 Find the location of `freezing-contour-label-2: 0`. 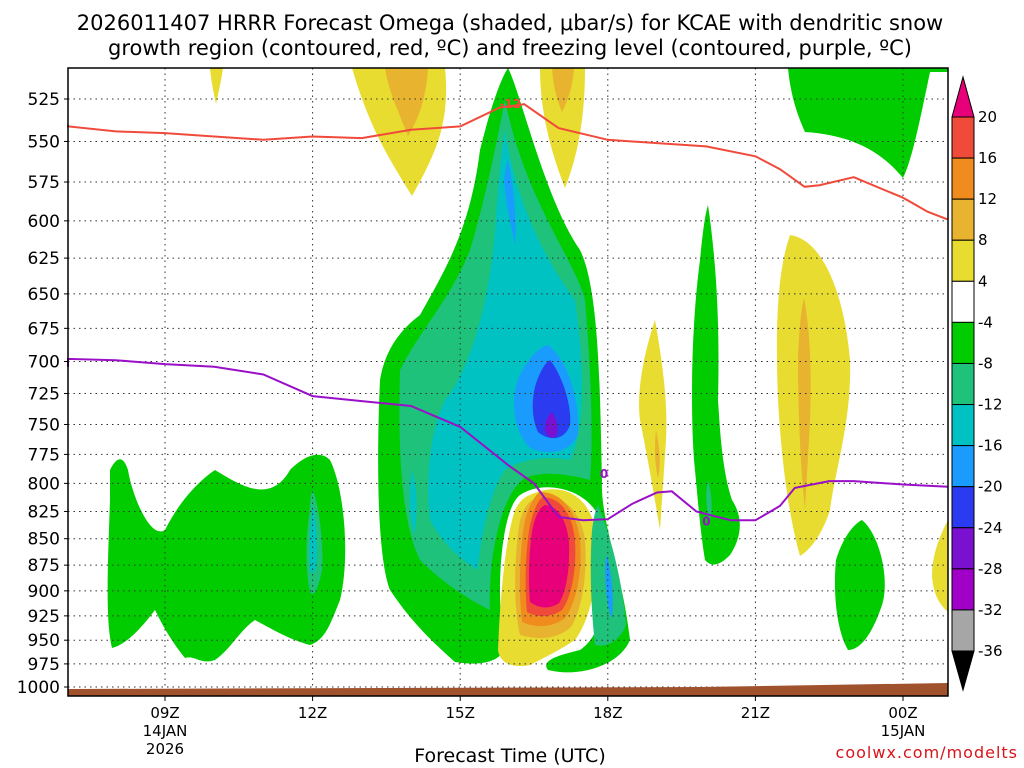

freezing-contour-label-2: 0 is located at coordinates (604, 474).